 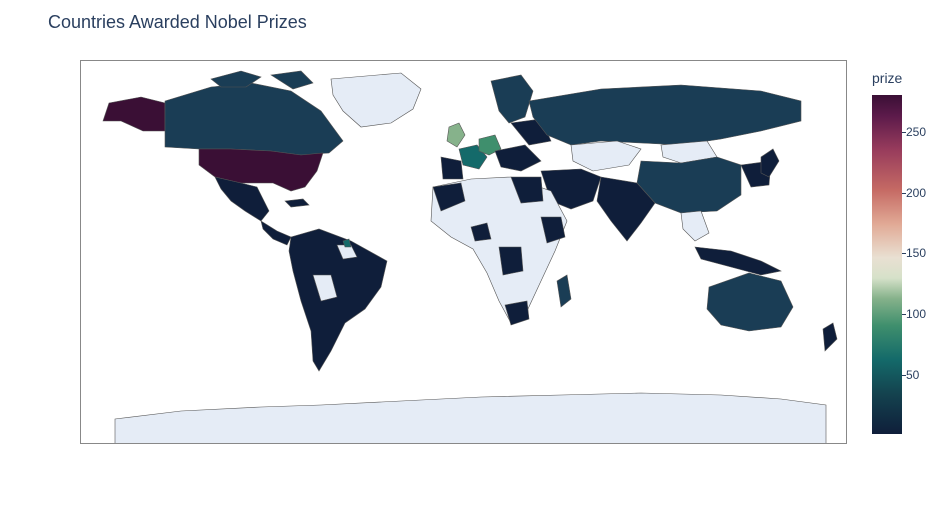 What do you see at coordinates (916, 314) in the screenshot?
I see `colorbar-tick-label: 100` at bounding box center [916, 314].